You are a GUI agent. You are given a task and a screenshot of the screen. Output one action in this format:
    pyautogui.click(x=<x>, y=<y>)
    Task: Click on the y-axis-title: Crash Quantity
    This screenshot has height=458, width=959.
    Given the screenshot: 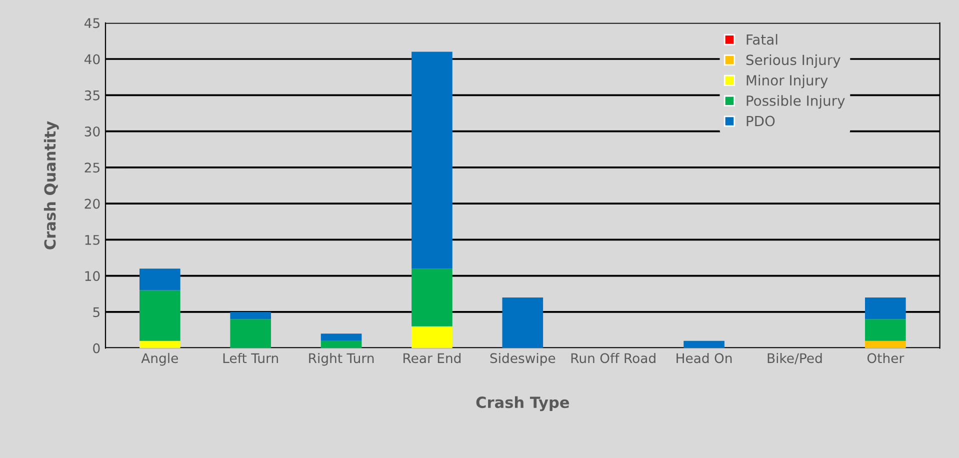 What is the action you would take?
    pyautogui.click(x=51, y=185)
    